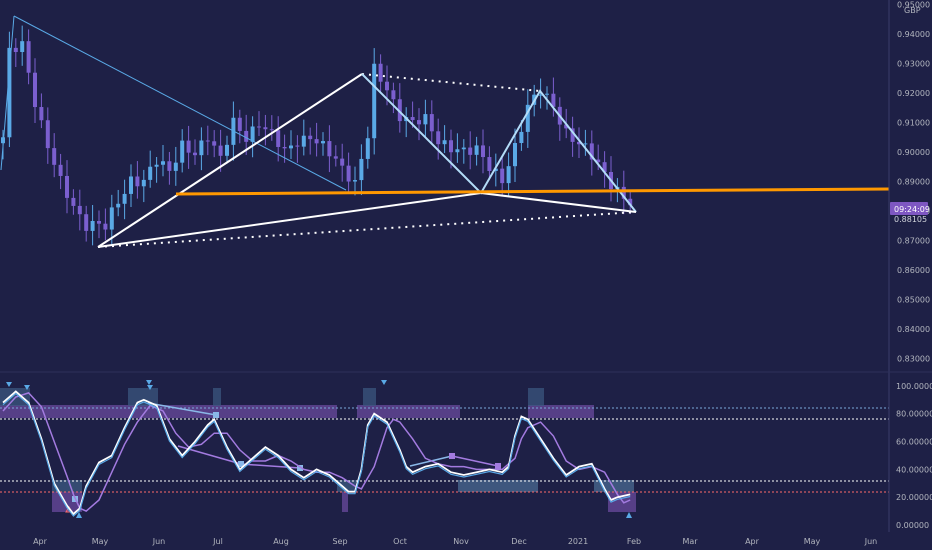  I want to click on price-tick-label: 0.87000, so click(913, 241).